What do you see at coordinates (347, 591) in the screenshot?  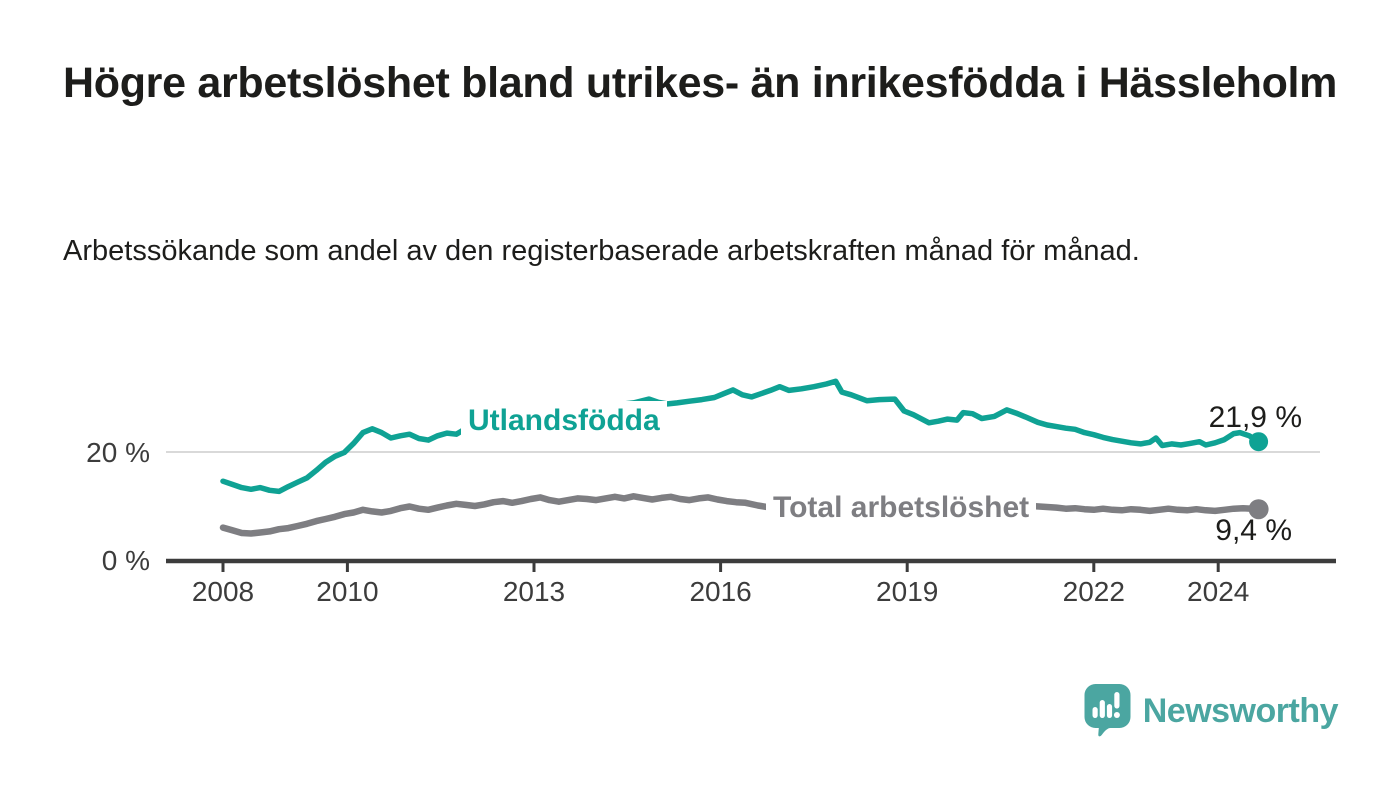 I see `x-axis-tick-label-2010: 2010` at bounding box center [347, 591].